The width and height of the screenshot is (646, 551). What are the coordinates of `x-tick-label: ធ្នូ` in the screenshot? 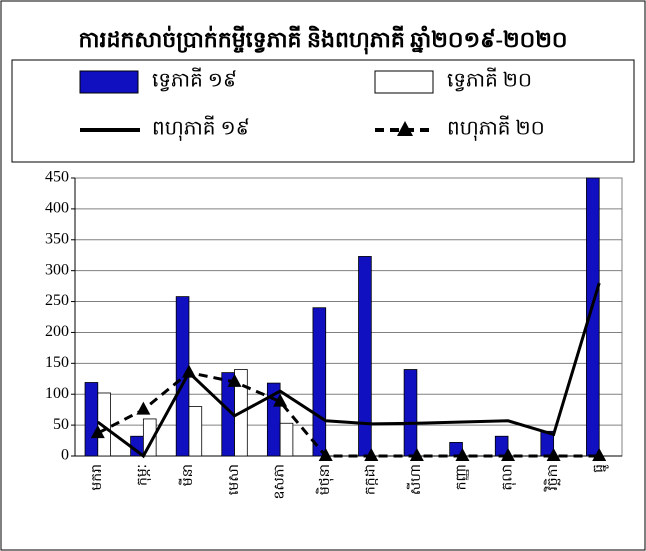 It's located at (600, 468).